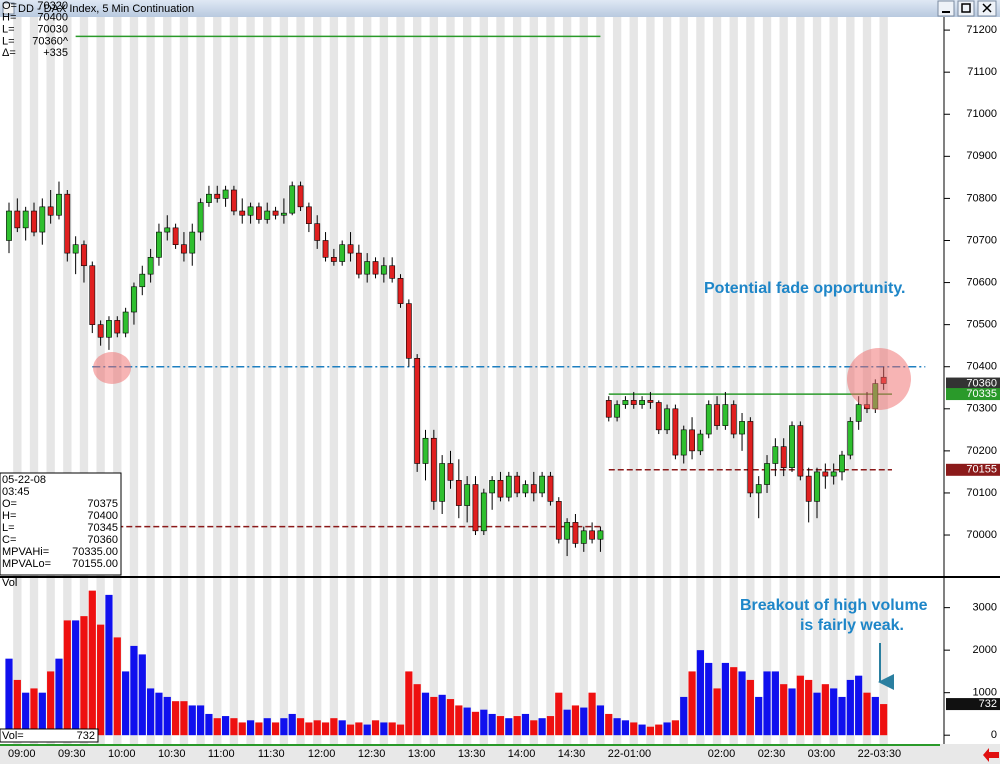 This screenshot has width=1000, height=764. I want to click on value-box, so click(973, 394).